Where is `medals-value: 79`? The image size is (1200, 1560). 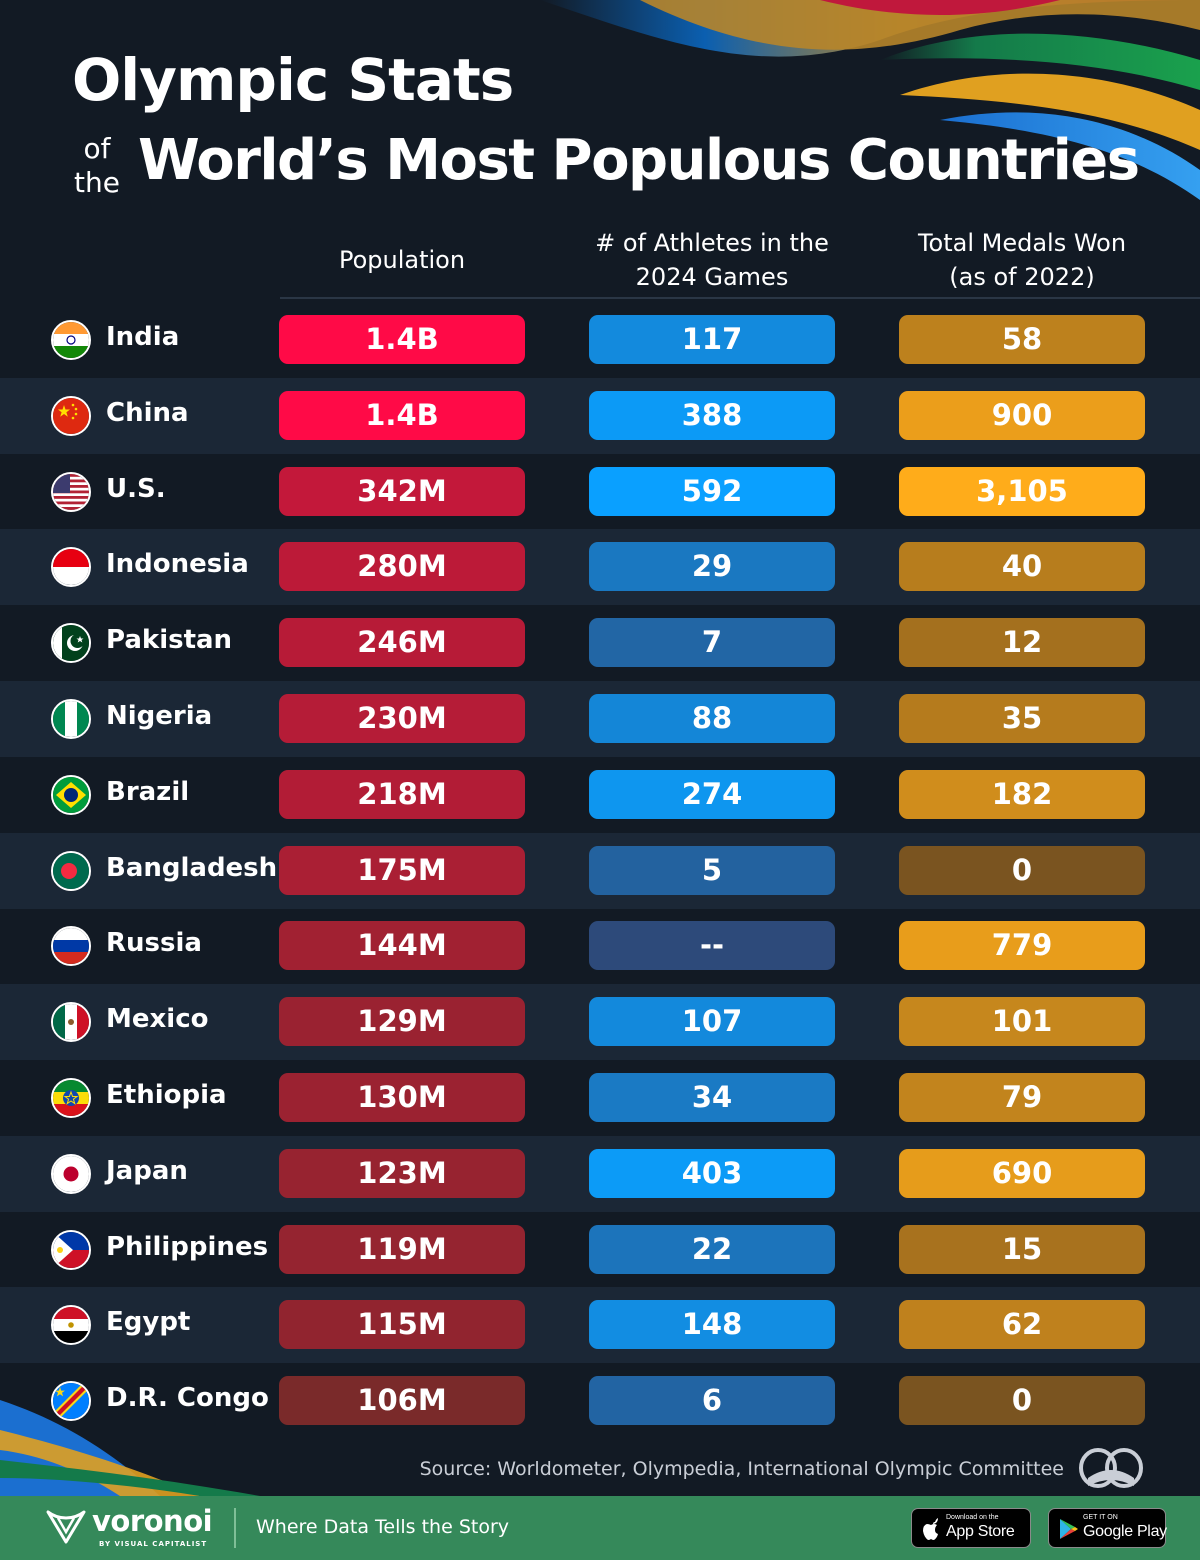 medals-value: 79 is located at coordinates (1022, 1097).